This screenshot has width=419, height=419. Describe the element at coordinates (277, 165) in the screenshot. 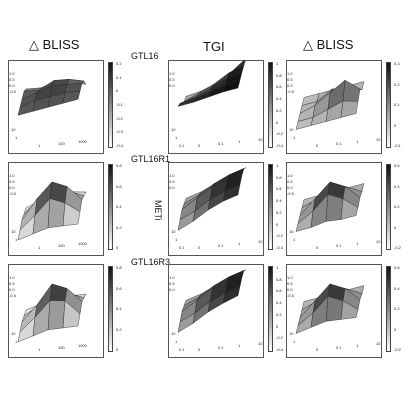

I see `colorbar-tick-label: 1` at that location.